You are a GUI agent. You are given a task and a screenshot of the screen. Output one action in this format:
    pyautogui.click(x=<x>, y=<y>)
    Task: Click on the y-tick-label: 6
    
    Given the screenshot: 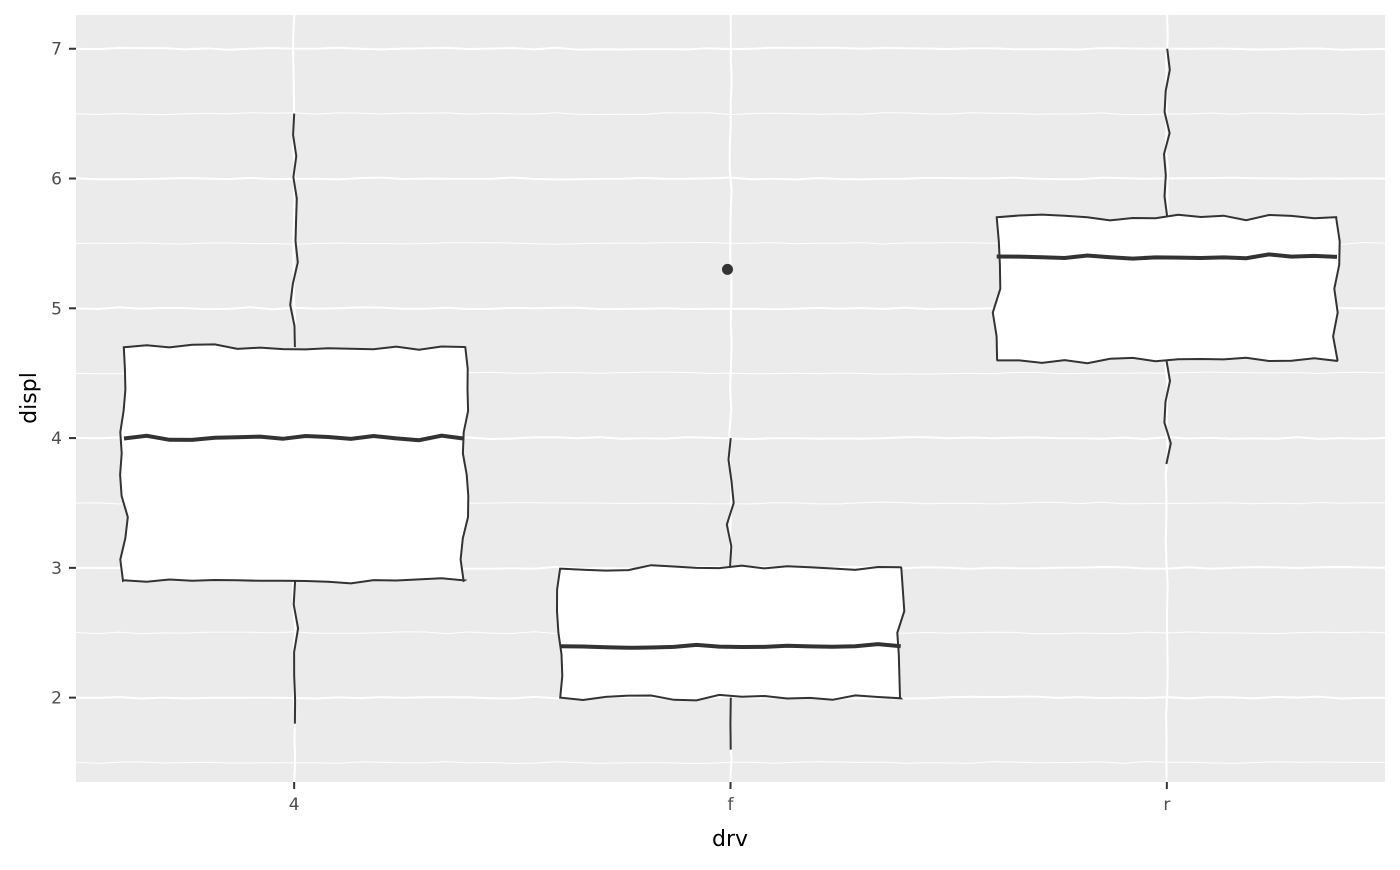 What is the action you would take?
    pyautogui.click(x=56, y=180)
    